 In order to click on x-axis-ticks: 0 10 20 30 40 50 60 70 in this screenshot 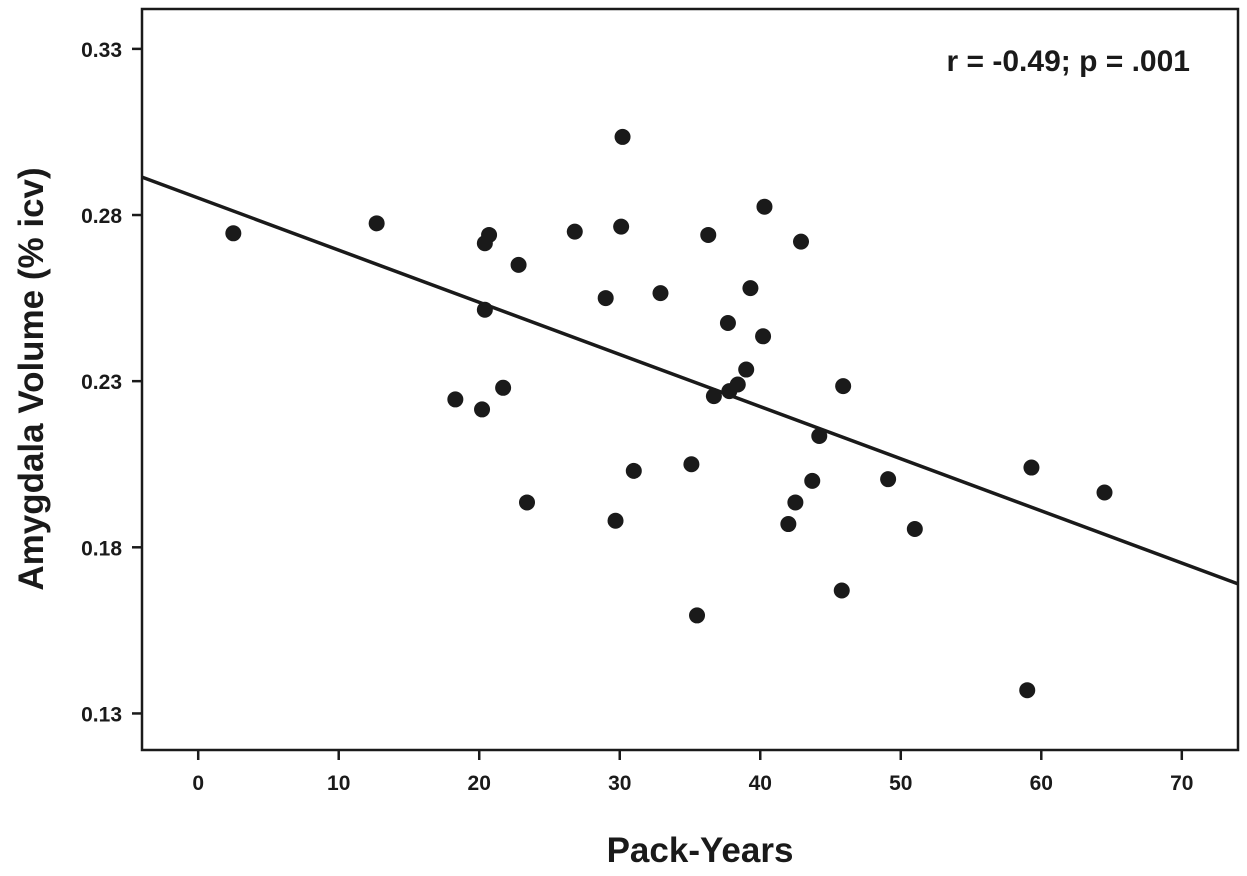, I will do `click(692, 772)`.